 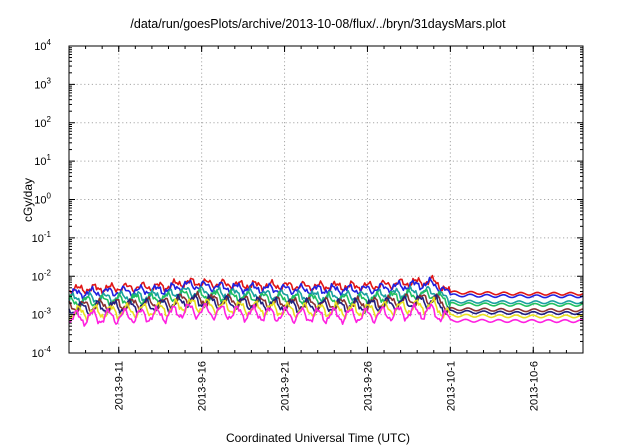 What do you see at coordinates (318, 438) in the screenshot?
I see `x-axis-label: Coordinated Universal Time (UTC)` at bounding box center [318, 438].